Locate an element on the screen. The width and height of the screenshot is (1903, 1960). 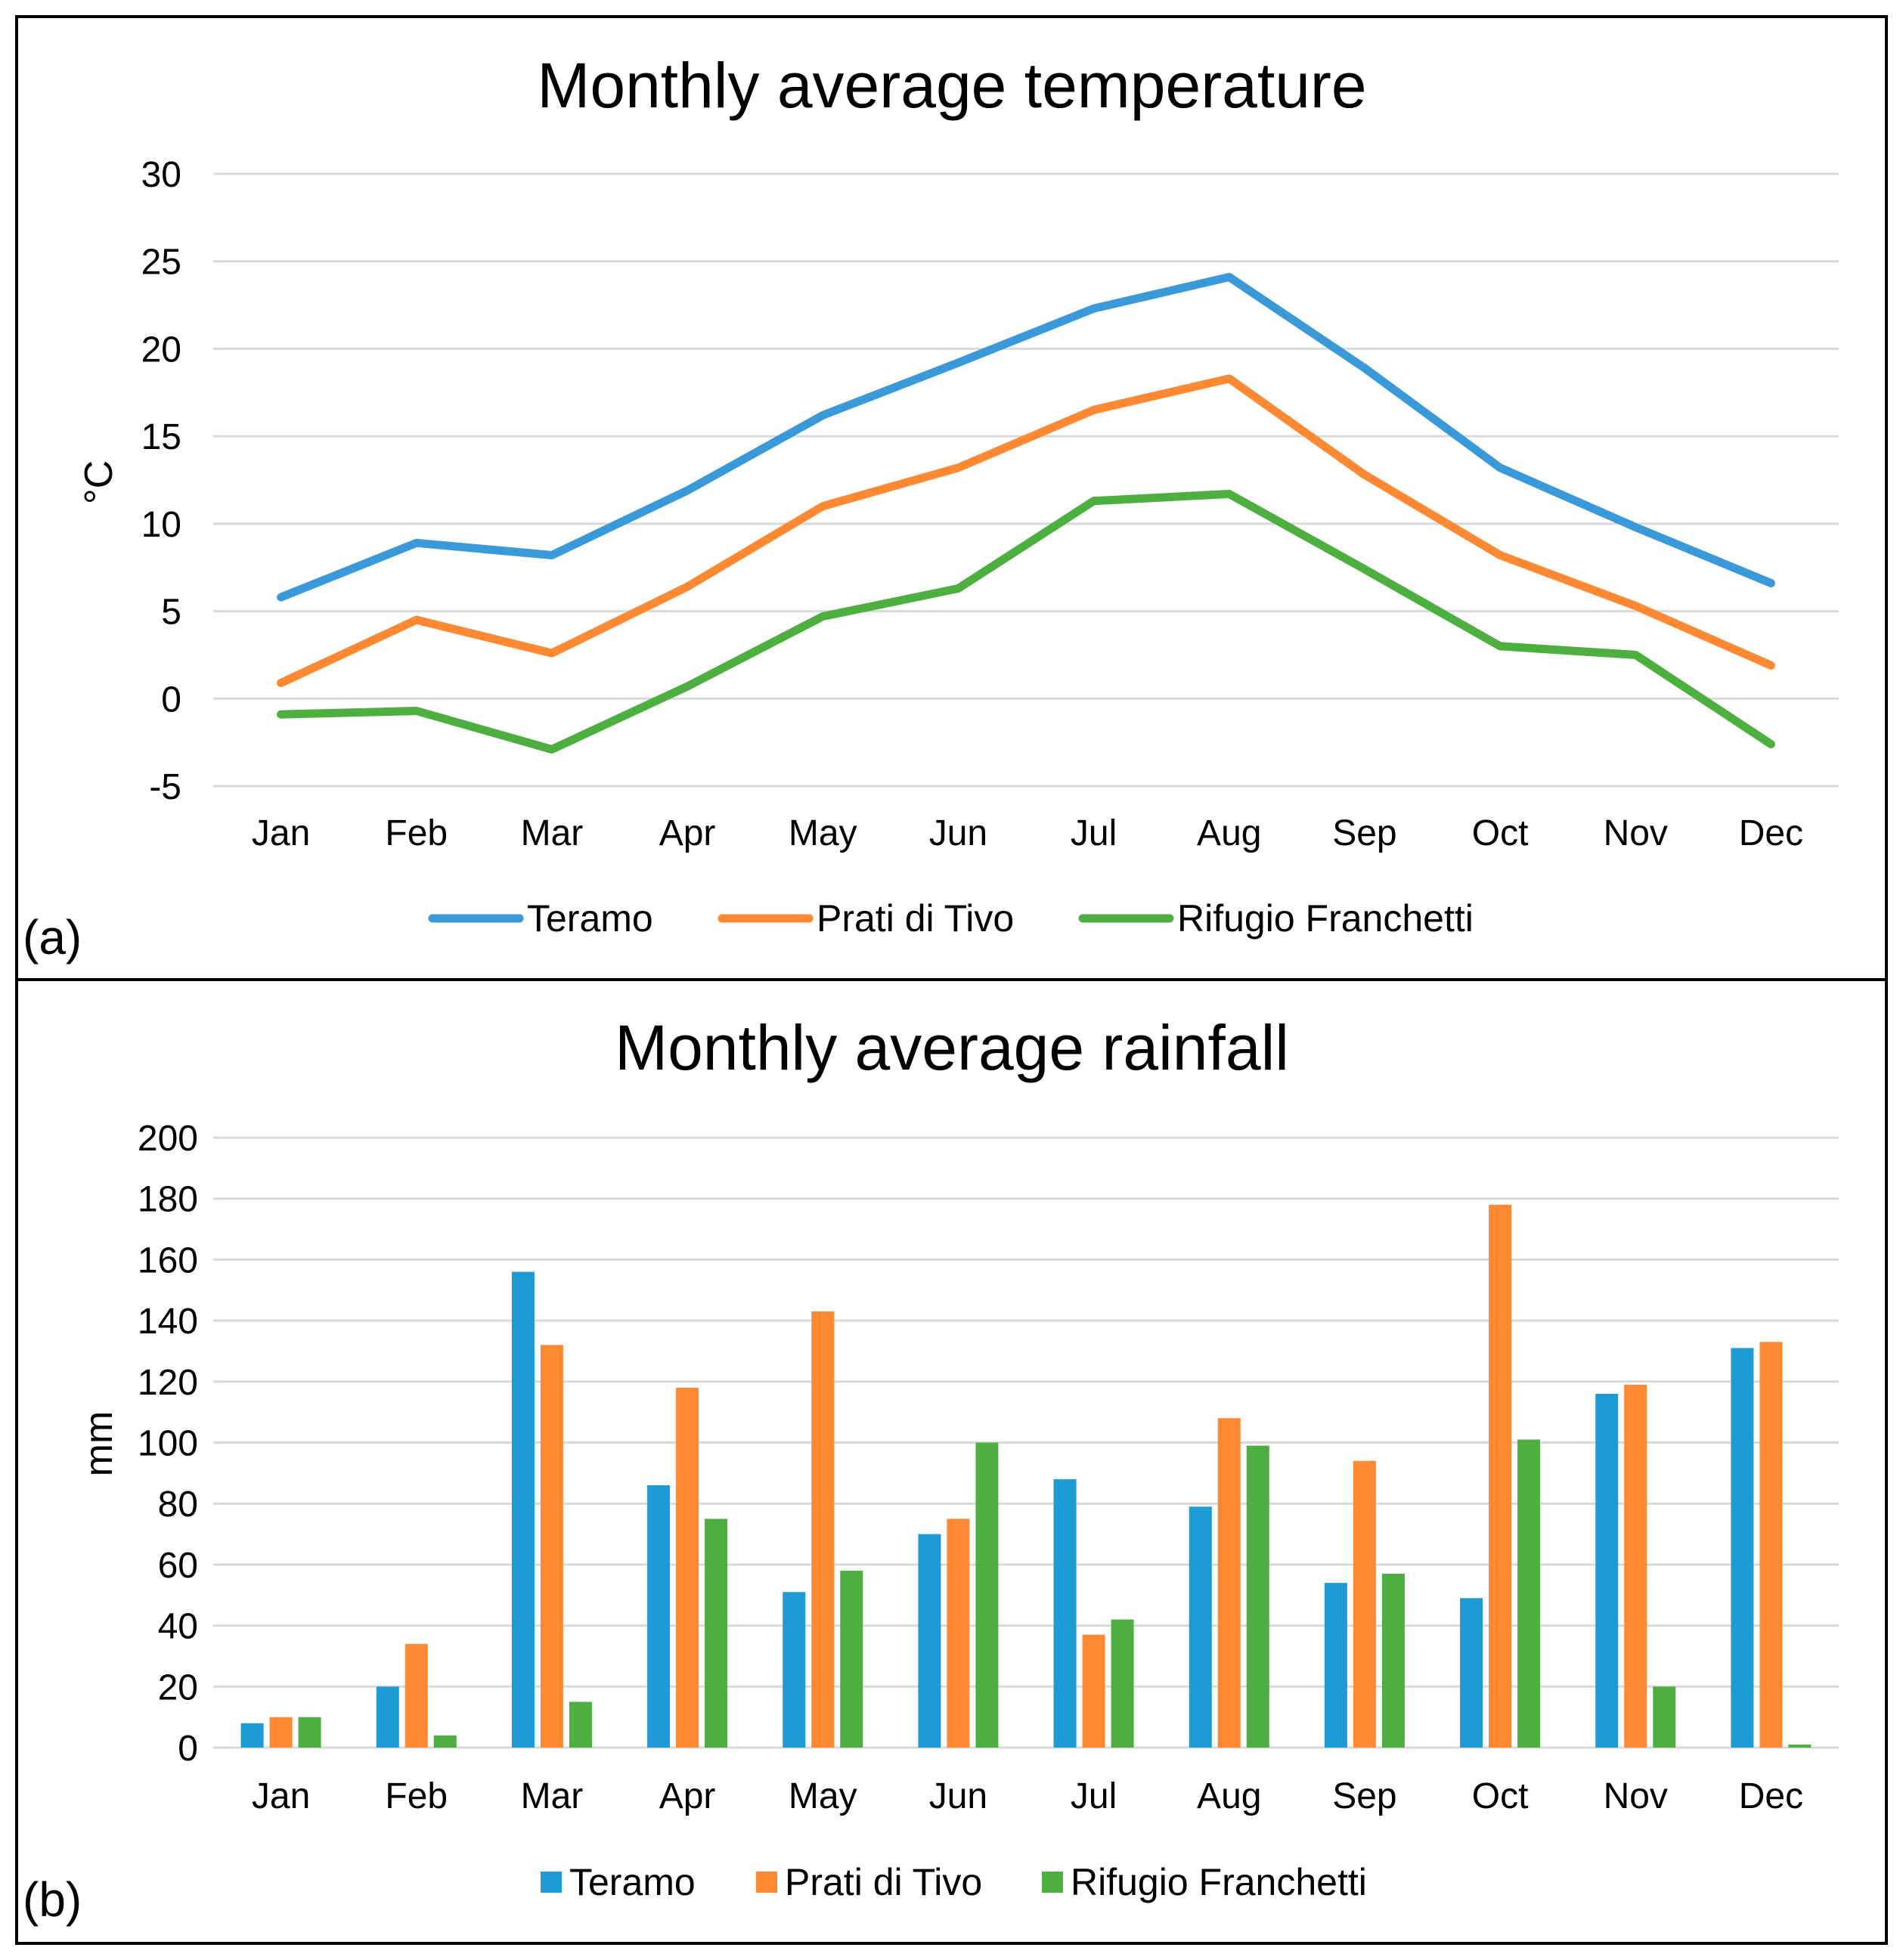
temperature-x-tick-label: Jun is located at coordinates (958, 833).